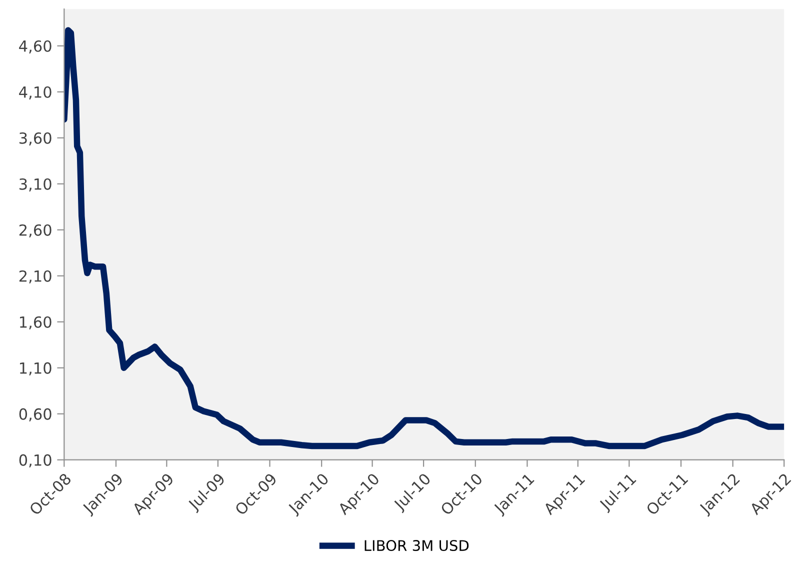 This screenshot has height=567, width=792. What do you see at coordinates (35, 461) in the screenshot?
I see `y-tick-label: 0,10` at bounding box center [35, 461].